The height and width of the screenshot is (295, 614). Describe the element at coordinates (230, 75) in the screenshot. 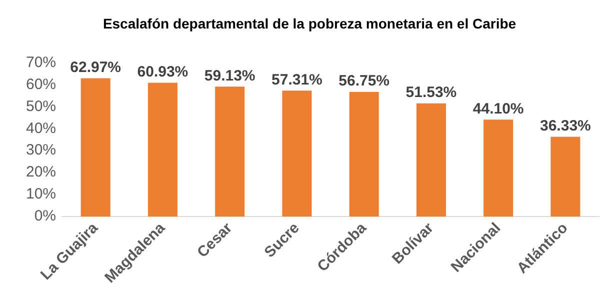

I see `data-label: 59.13%` at that location.